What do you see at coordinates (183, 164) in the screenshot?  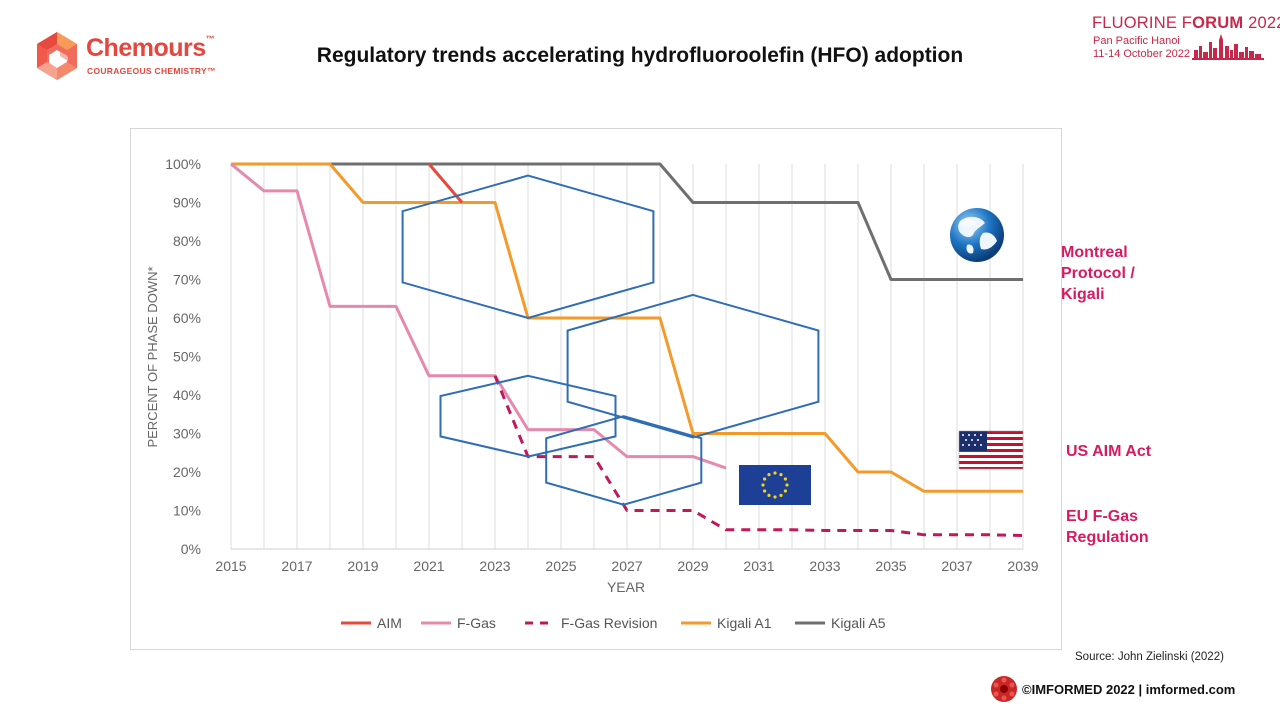 I see `y-tick-label: 100%` at bounding box center [183, 164].